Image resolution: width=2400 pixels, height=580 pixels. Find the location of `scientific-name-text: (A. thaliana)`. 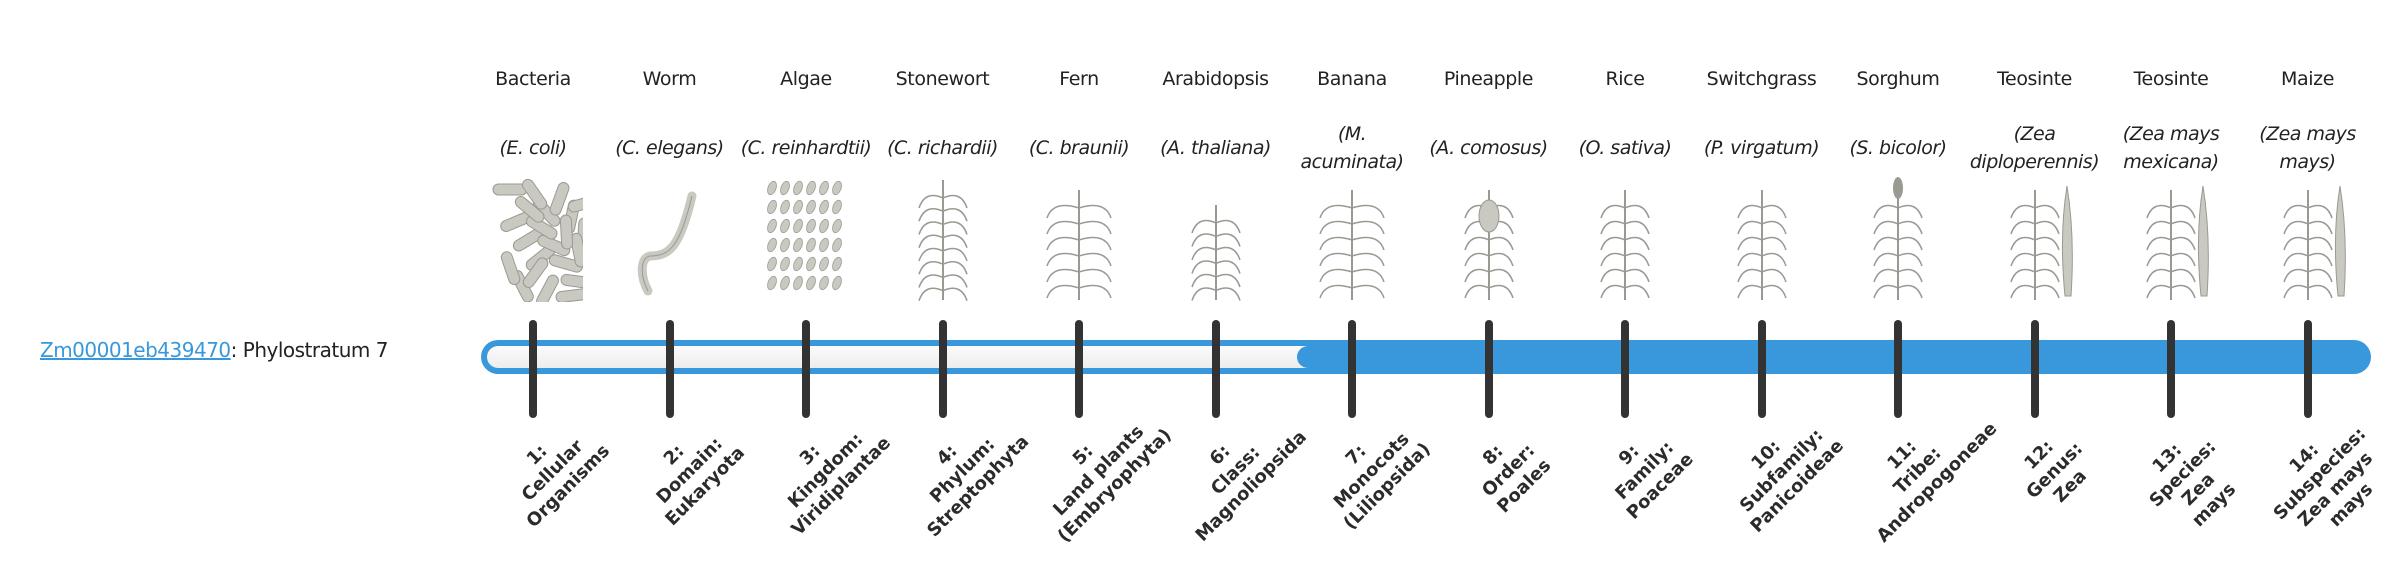

scientific-name-text: (A. thaliana) is located at coordinates (1215, 148).